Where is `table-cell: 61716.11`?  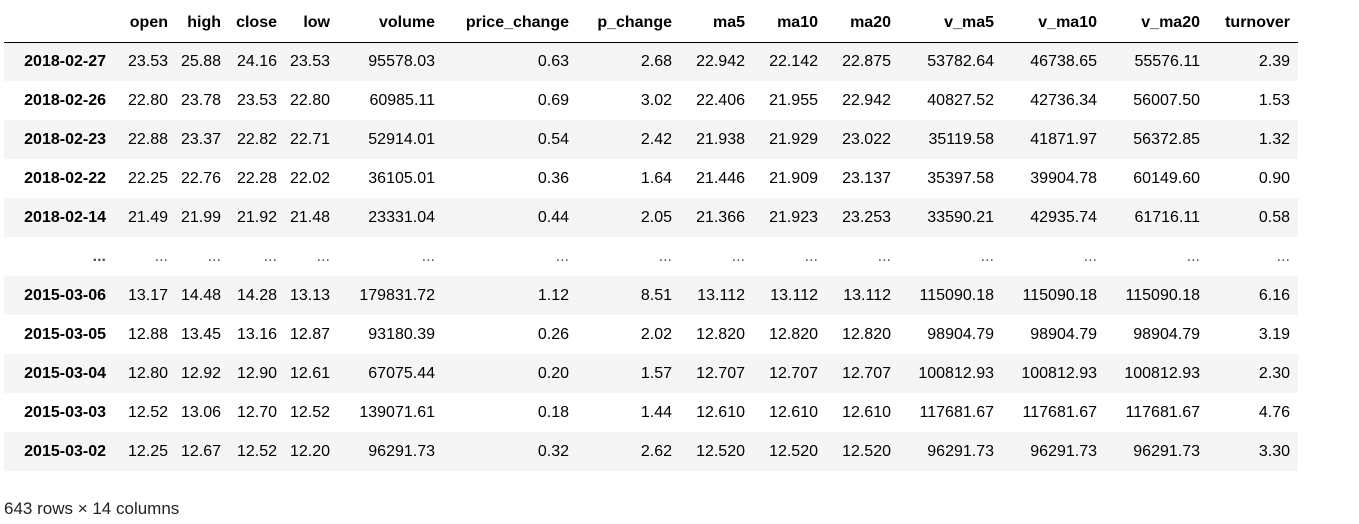 table-cell: 61716.11 is located at coordinates (1167, 217).